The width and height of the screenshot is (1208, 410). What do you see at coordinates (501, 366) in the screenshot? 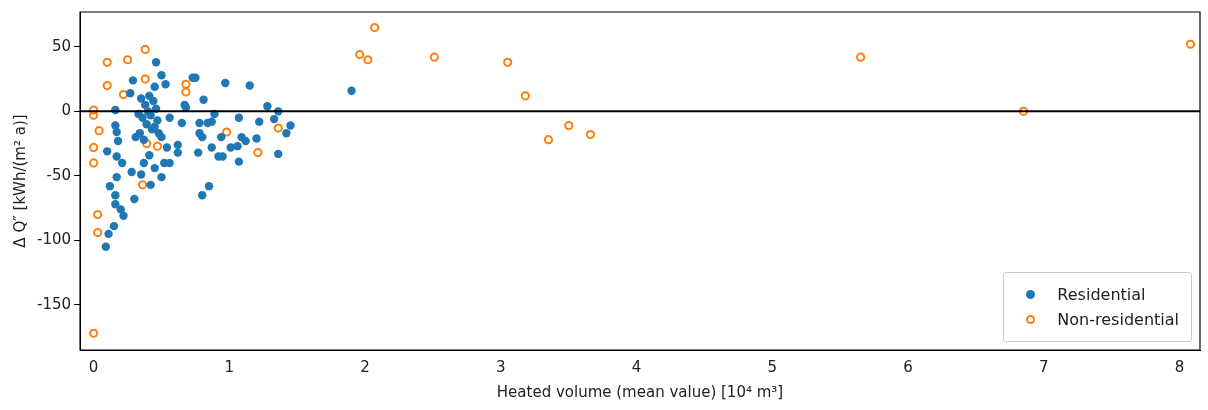
I see `x-tick-label: 3` at bounding box center [501, 366].